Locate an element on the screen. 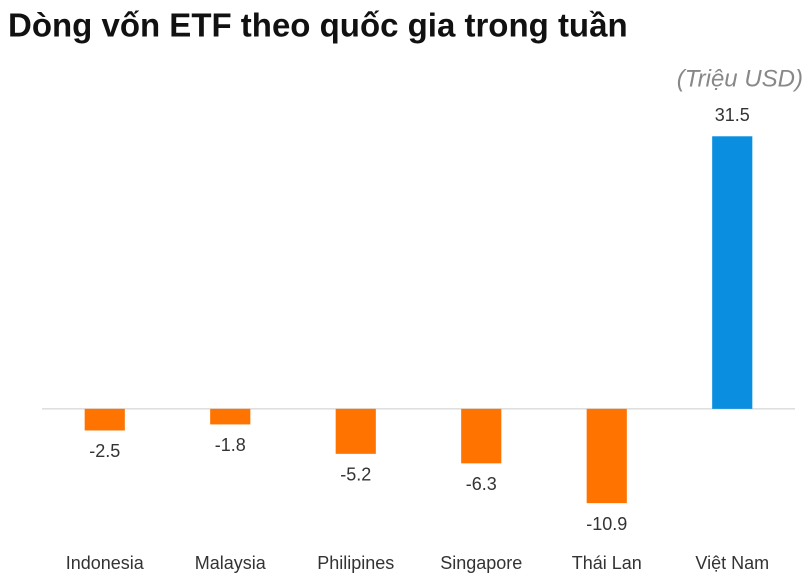 This screenshot has height=586, width=810. value-label: 31.5 is located at coordinates (732, 115).